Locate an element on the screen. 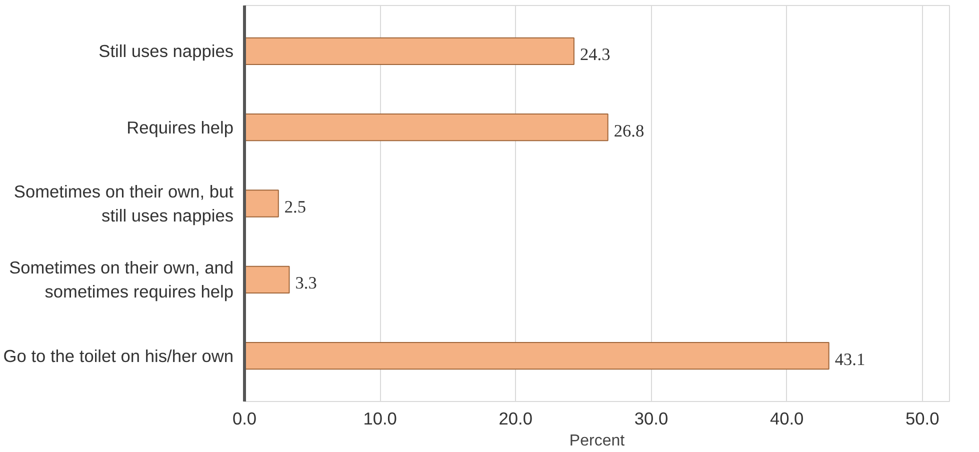 This screenshot has height=452, width=979. y-tick-label: Requires help is located at coordinates (180, 127).